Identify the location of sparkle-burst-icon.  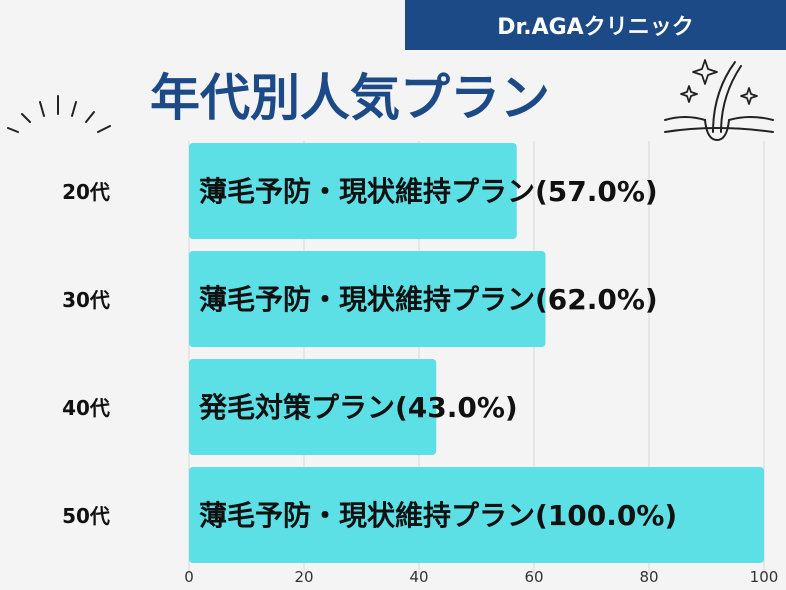
(59, 114).